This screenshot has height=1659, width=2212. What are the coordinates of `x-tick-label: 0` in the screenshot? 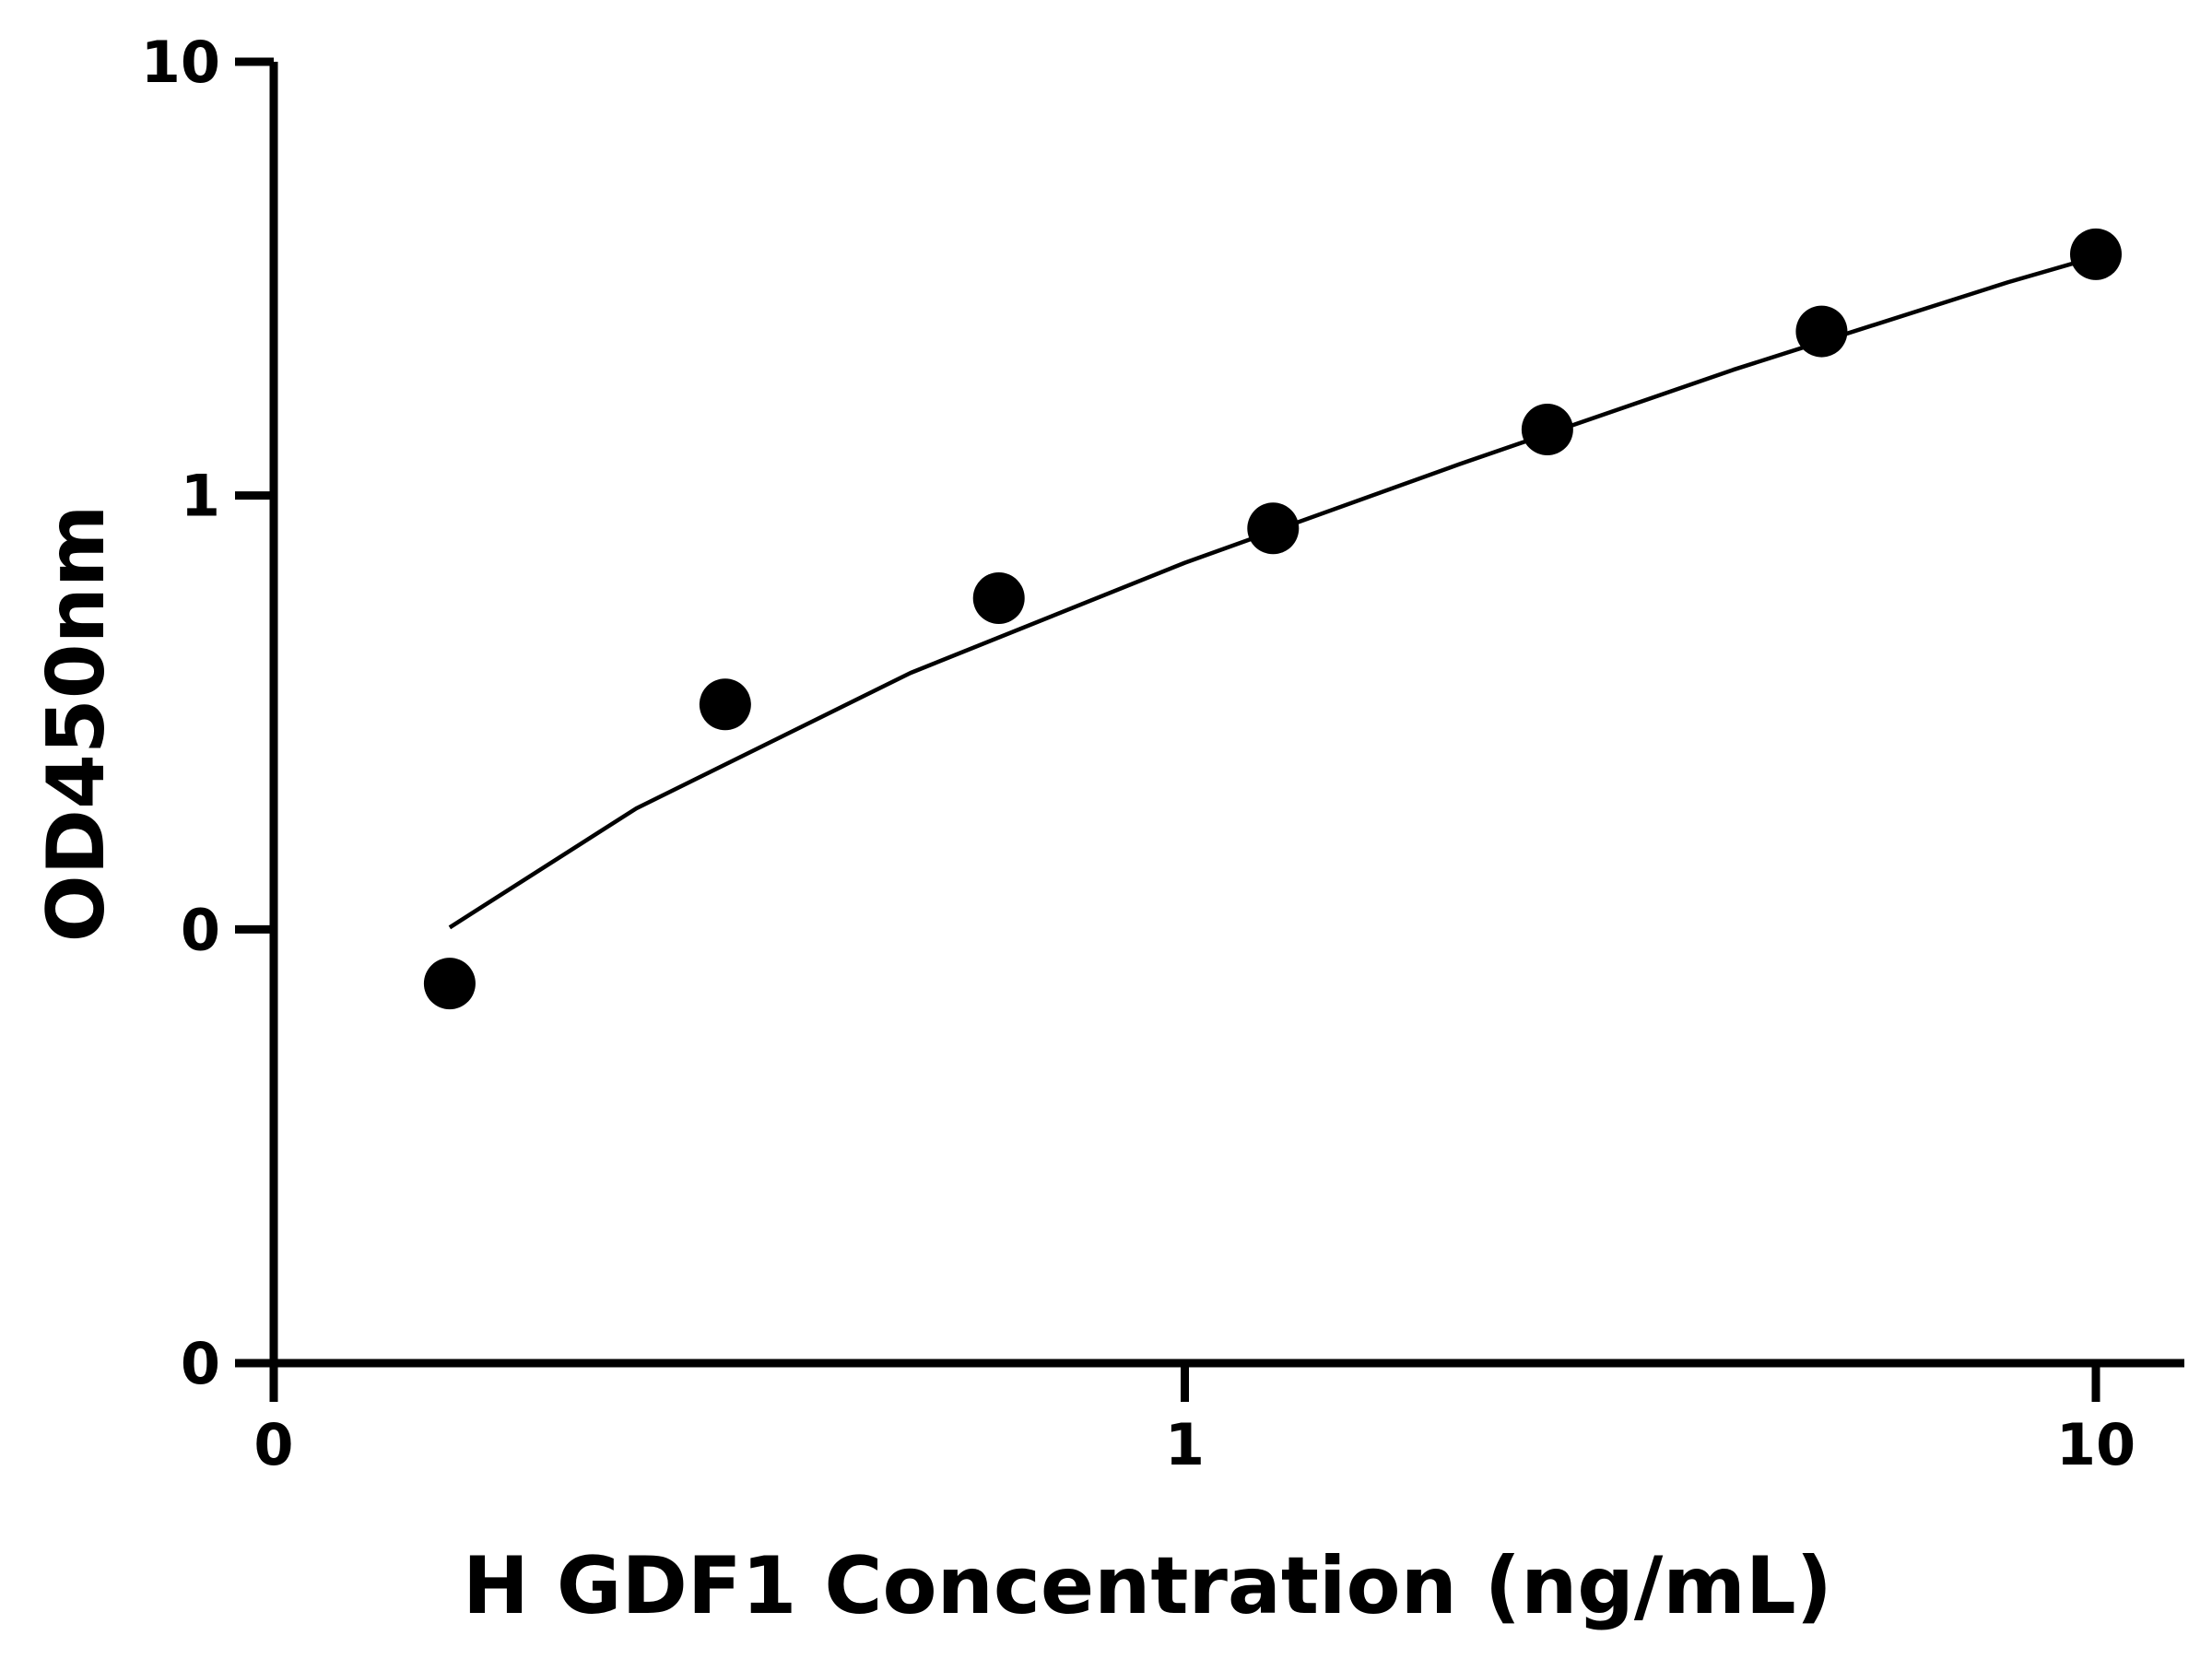 It's located at (273, 1444).